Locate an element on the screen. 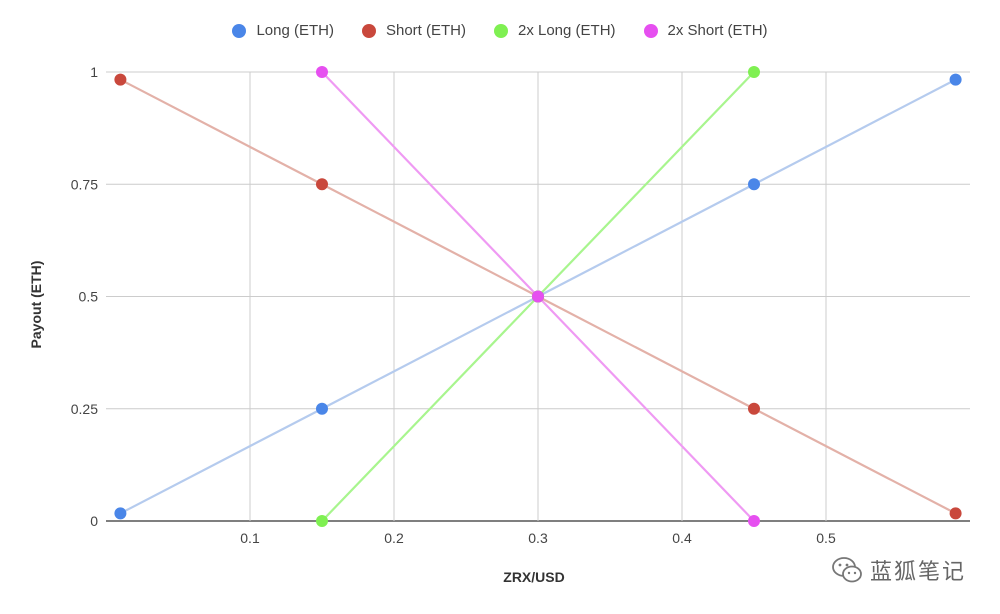  x-tick-label: 0.1 is located at coordinates (250, 538).